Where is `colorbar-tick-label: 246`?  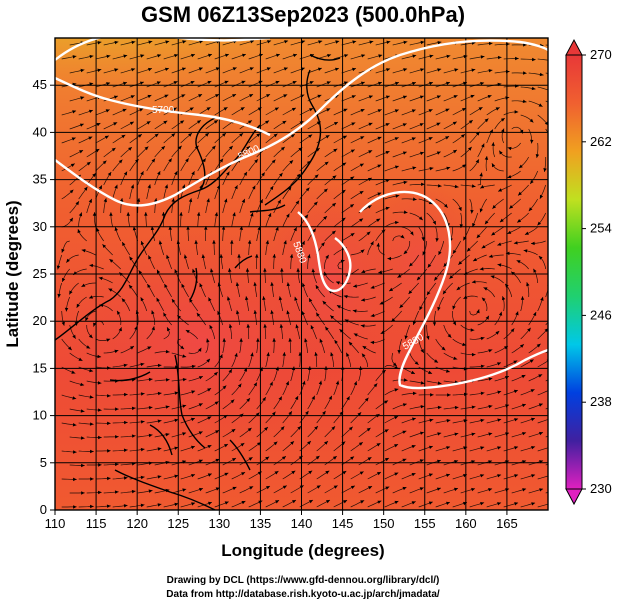
colorbar-tick-label: 246 is located at coordinates (601, 314).